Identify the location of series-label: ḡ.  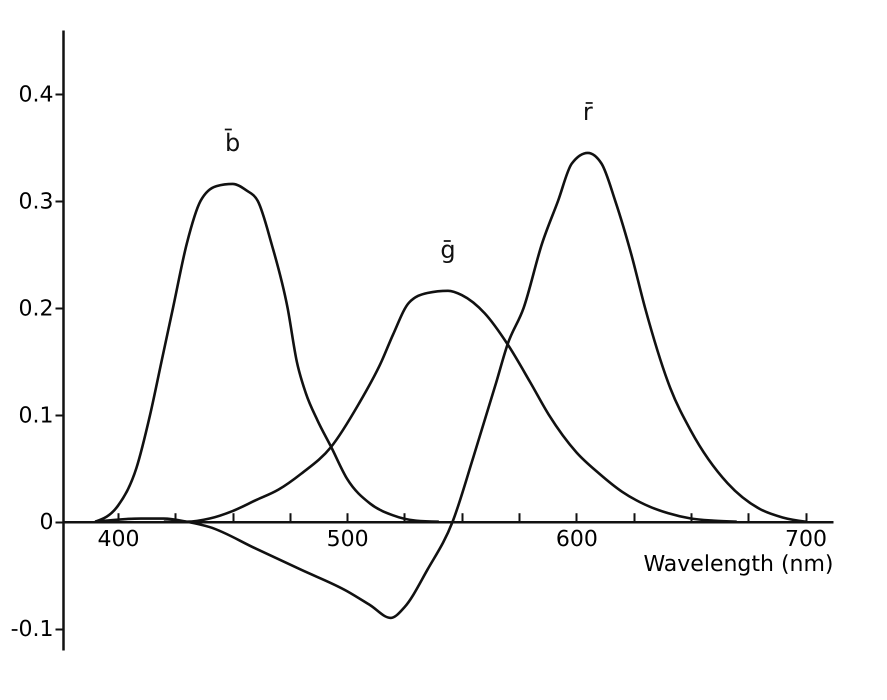
(448, 250).